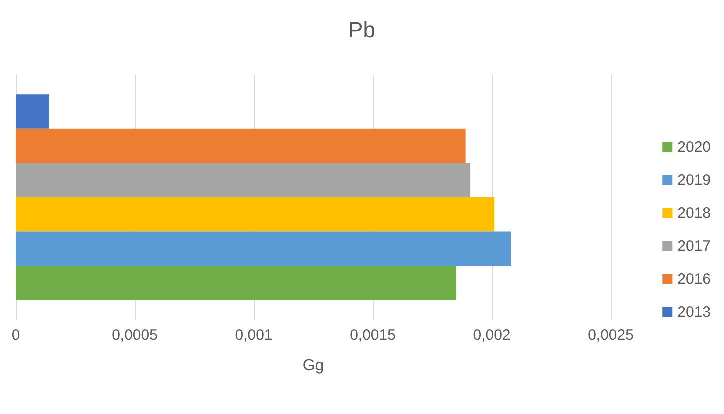 This screenshot has height=414, width=724. I want to click on legend-label: 2018, so click(695, 213).